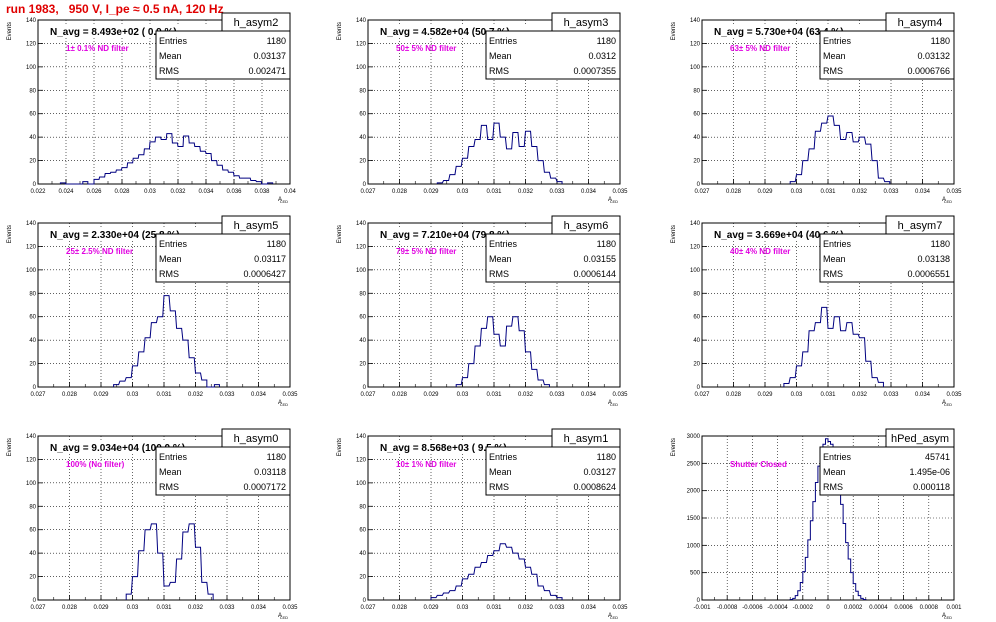  Describe the element at coordinates (929, 472) in the screenshot. I see `stats-value-mean: 1.495e-06` at that location.